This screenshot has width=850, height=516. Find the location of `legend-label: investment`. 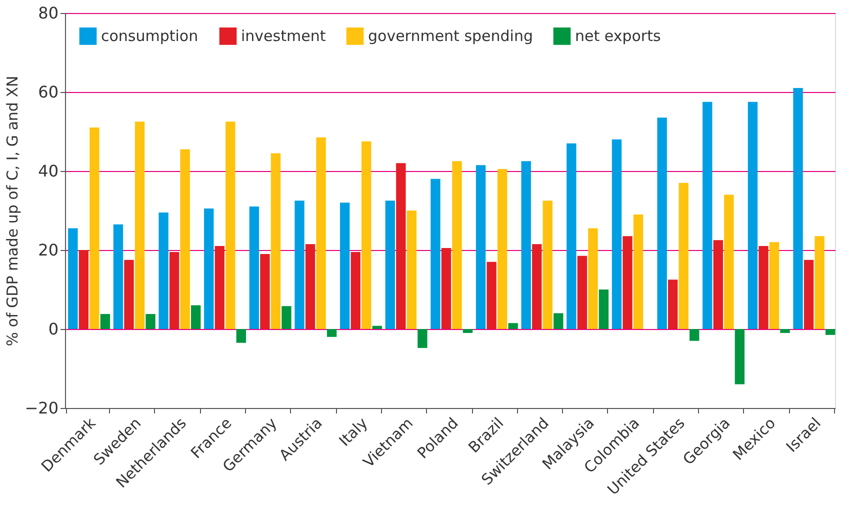

legend-label: investment is located at coordinates (283, 36).